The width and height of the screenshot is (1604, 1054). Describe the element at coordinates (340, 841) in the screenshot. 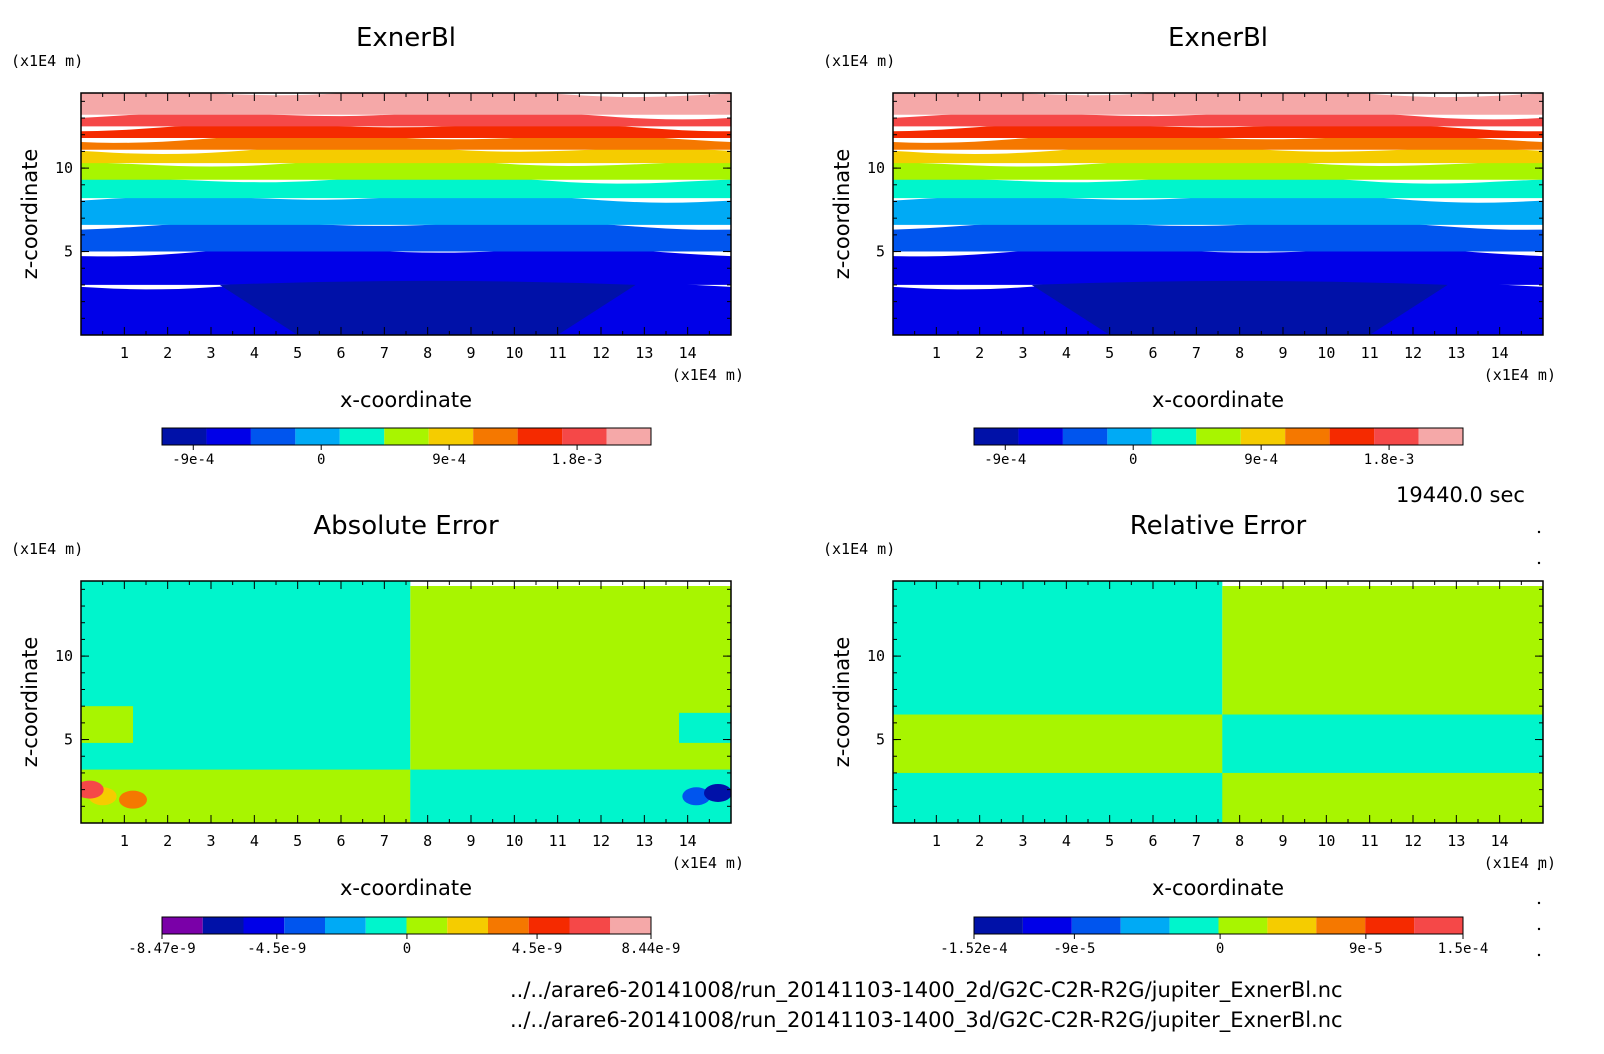

I see `x-tick-label: 6` at that location.